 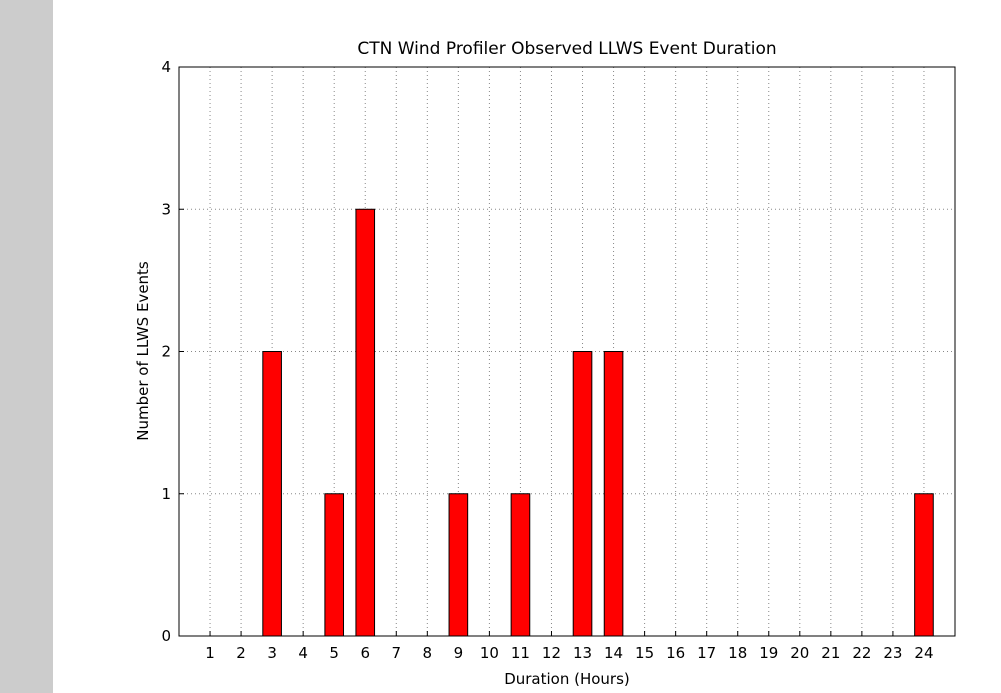 I want to click on x-tick-label: 24, so click(x=923, y=653).